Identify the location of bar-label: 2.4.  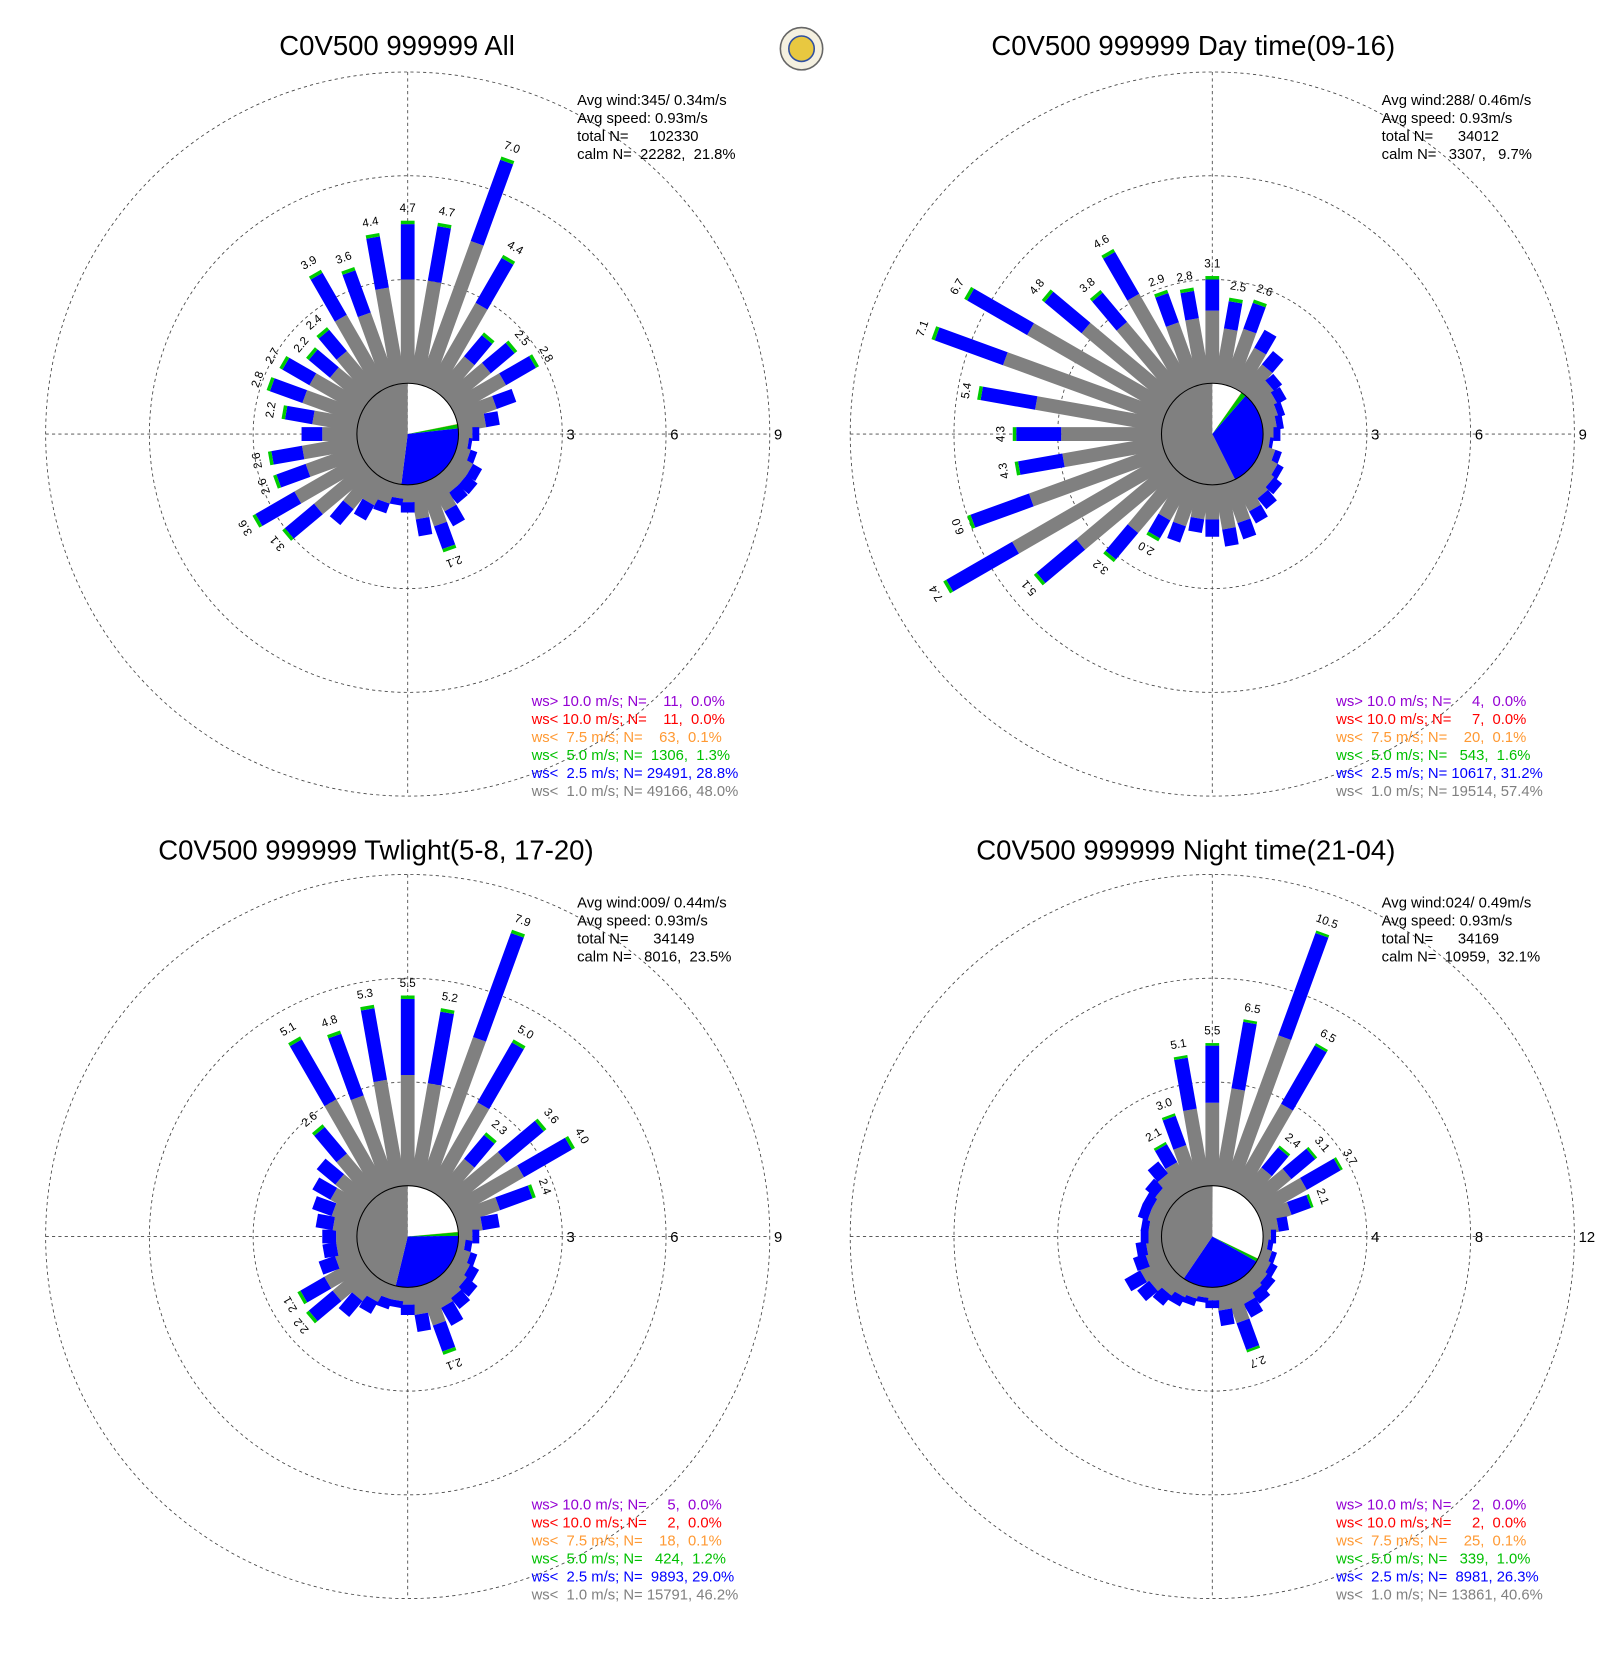
(545, 1187).